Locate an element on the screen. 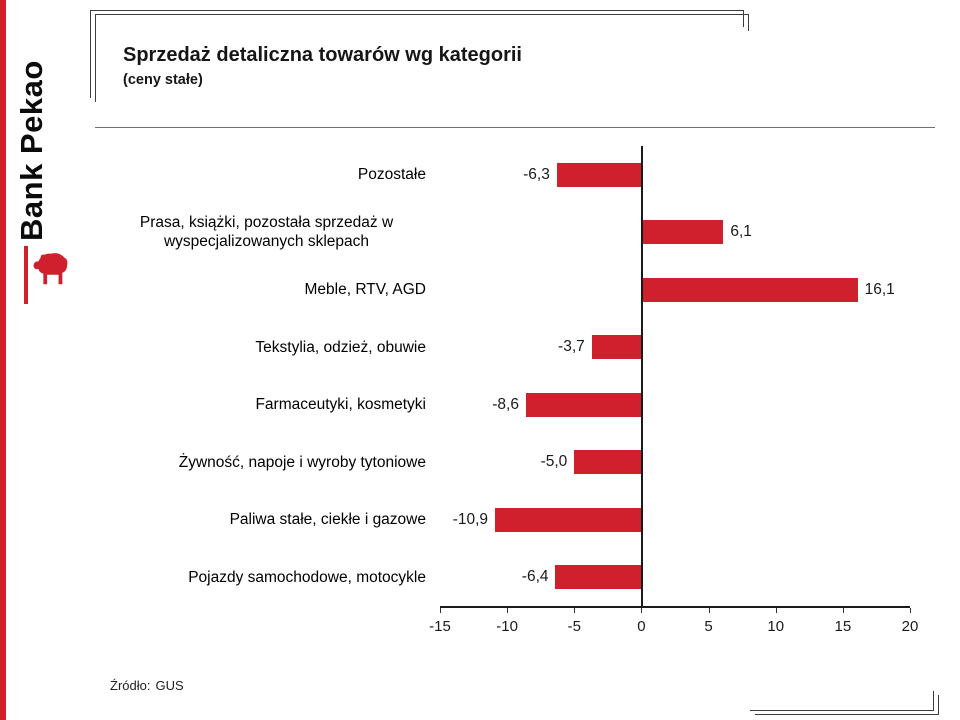 The image size is (960, 720). chart-row: Pozostałe -6,3 is located at coordinates (527, 175).